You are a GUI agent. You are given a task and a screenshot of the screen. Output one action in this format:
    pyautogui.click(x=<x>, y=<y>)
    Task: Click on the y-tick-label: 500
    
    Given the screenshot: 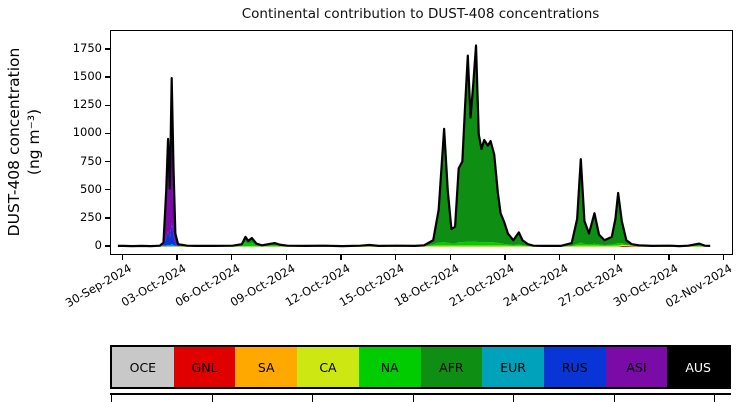 What is the action you would take?
    pyautogui.click(x=91, y=188)
    